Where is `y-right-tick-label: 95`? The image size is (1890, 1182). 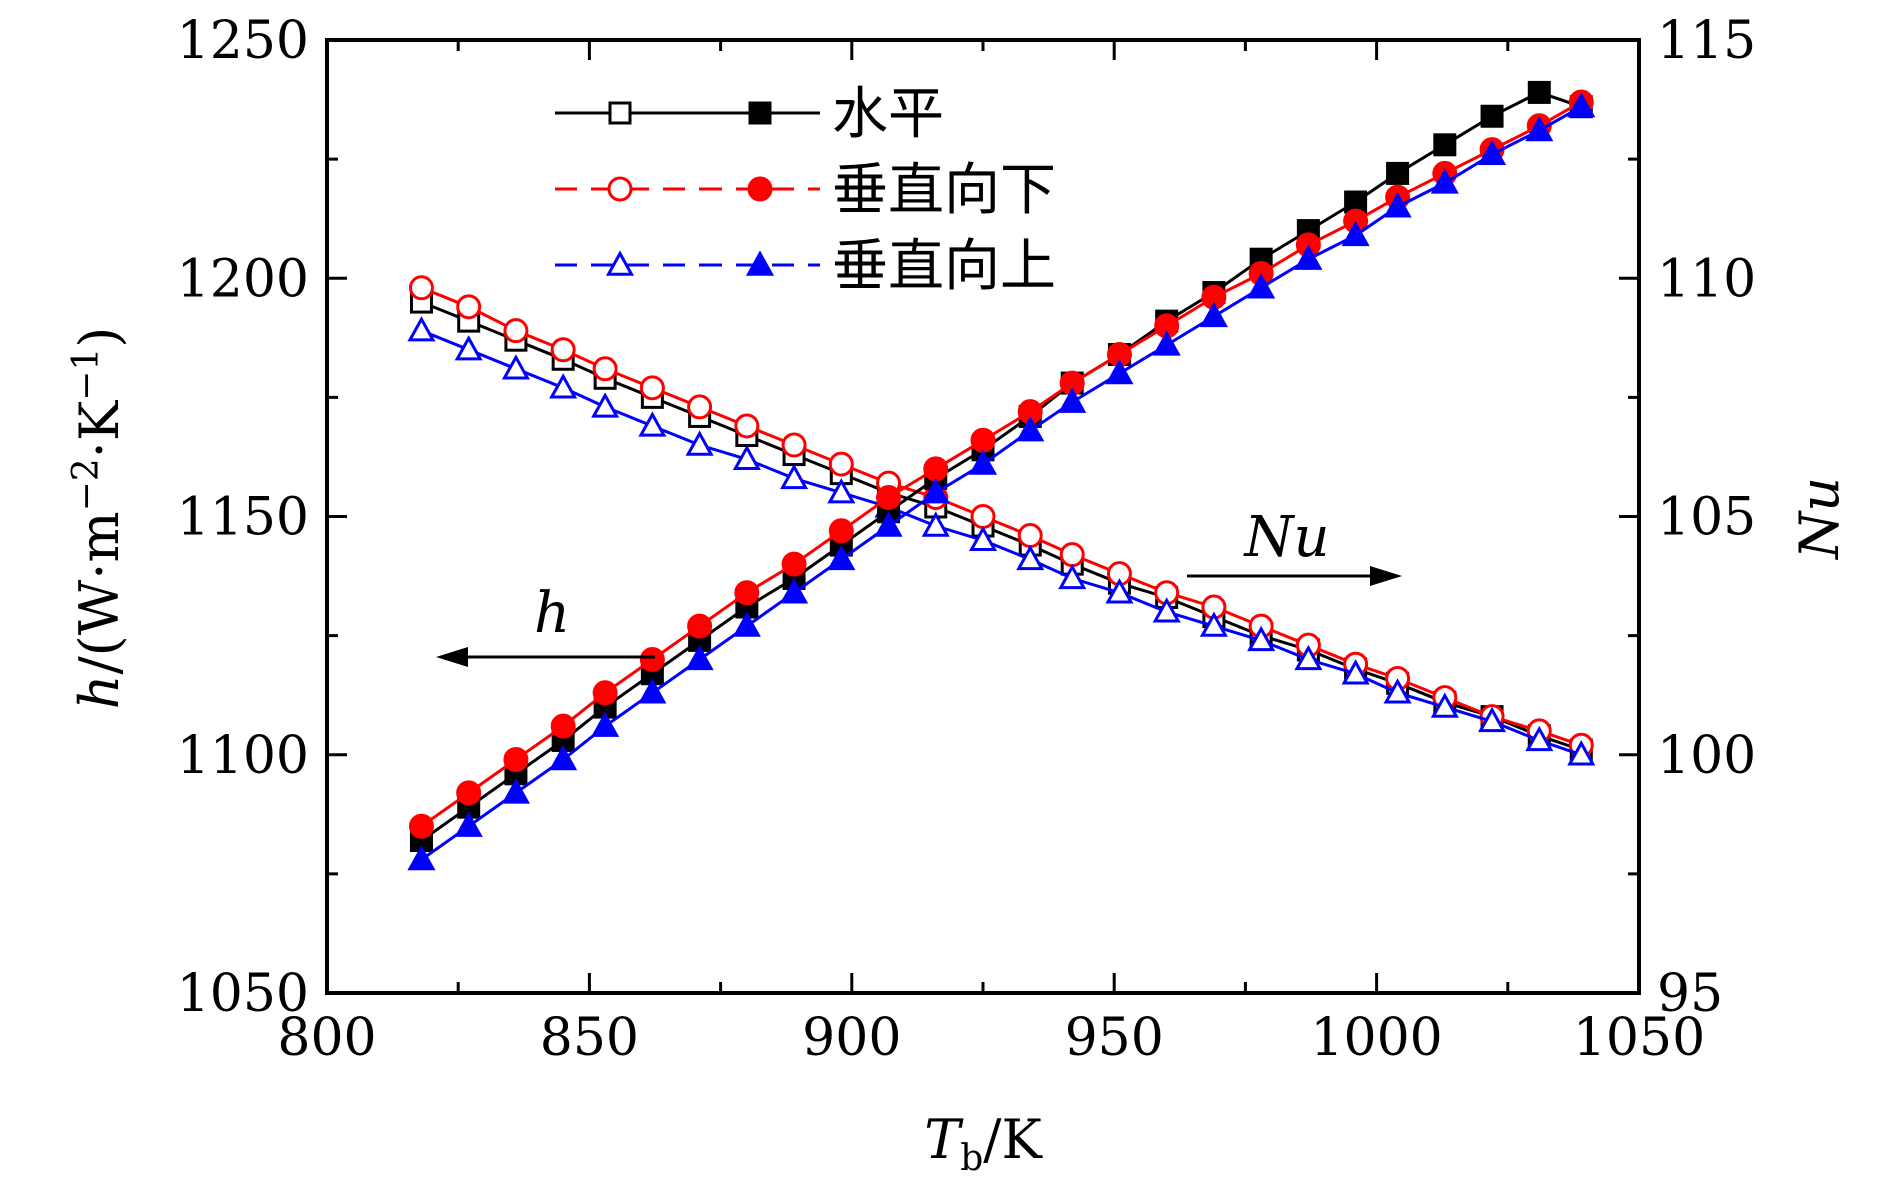 y-right-tick-label: 95 is located at coordinates (1690, 994).